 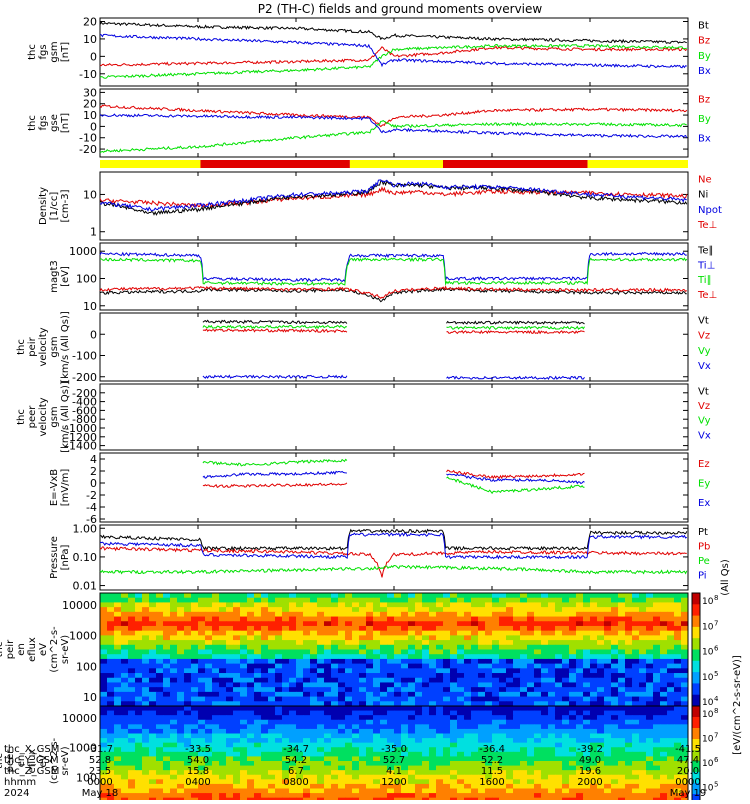 What do you see at coordinates (696, 754) in the screenshot?
I see `colorbar-frame` at bounding box center [696, 754].